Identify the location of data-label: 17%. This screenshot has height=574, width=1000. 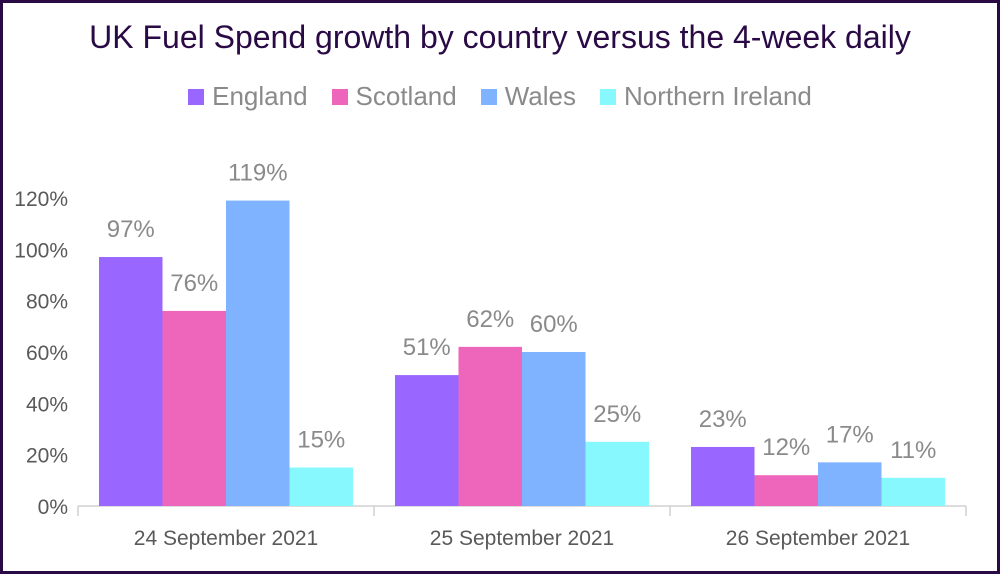
(850, 434).